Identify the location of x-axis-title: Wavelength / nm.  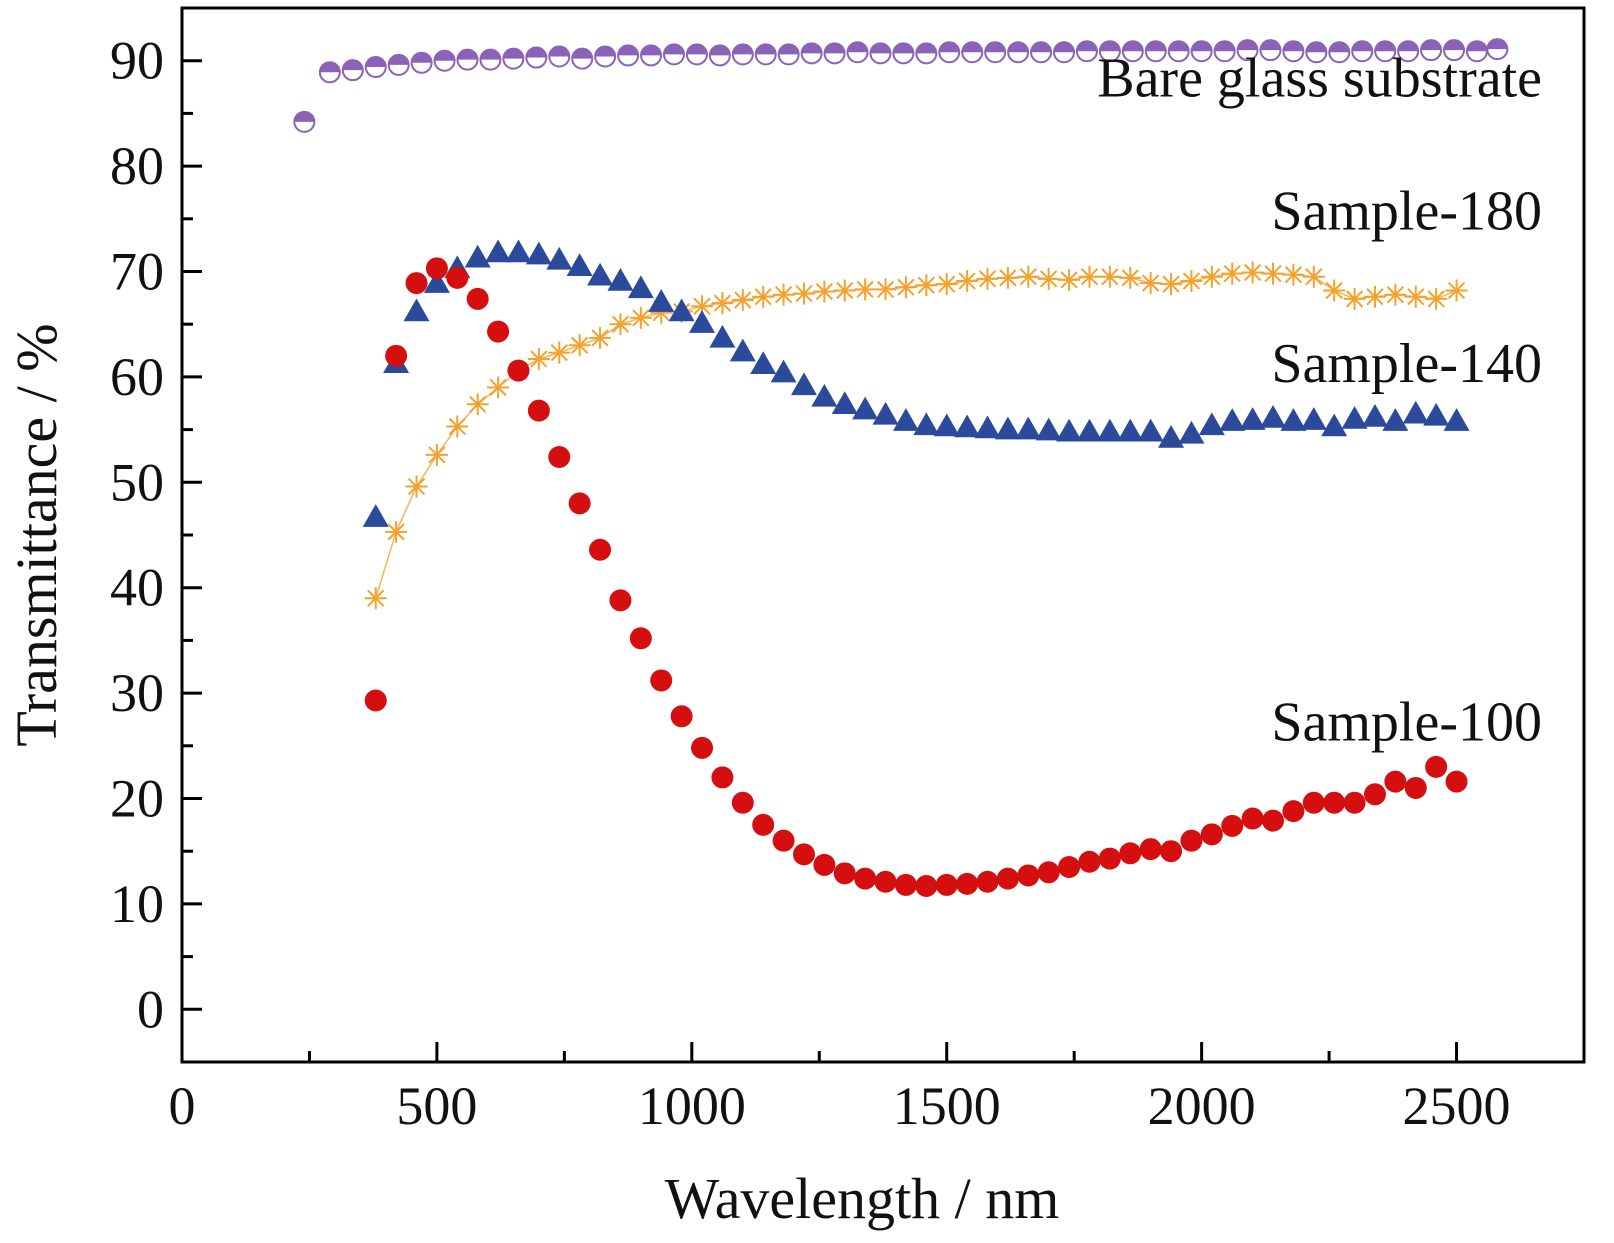
(862, 1198).